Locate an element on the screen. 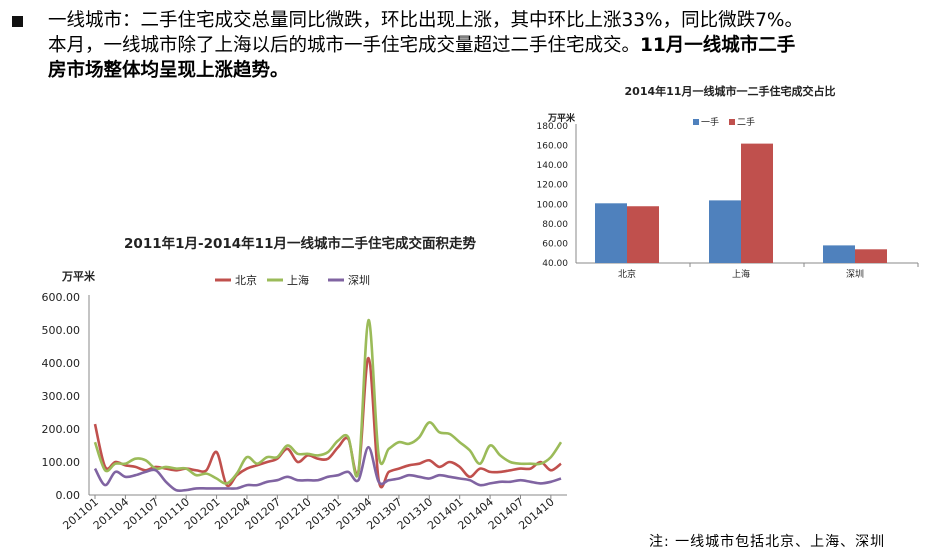  bar-category-label: 深圳 is located at coordinates (855, 274).